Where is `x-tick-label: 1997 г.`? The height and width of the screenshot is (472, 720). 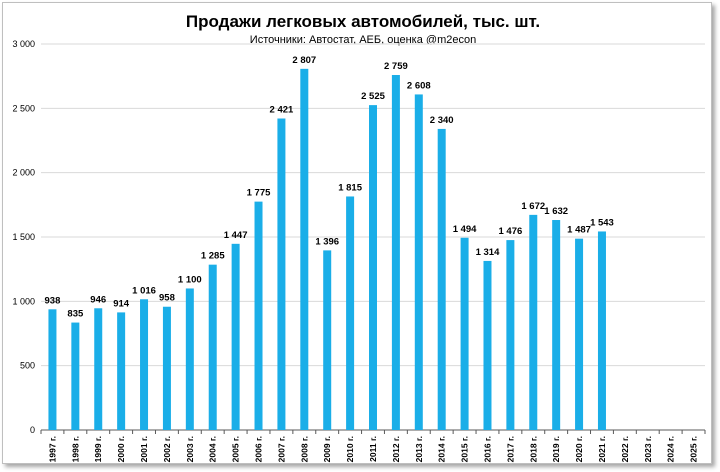
x-tick-label: 1997 г. is located at coordinates (52, 449).